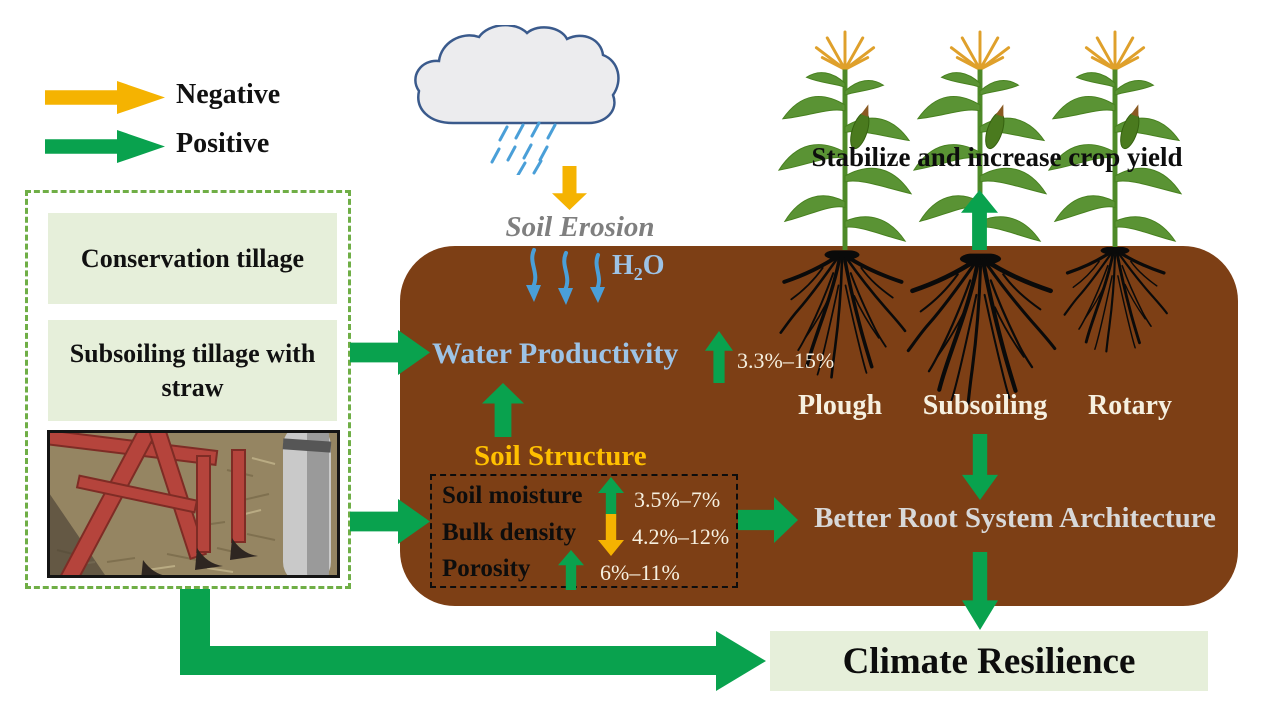 Image resolution: width=1268 pixels, height=714 pixels. What do you see at coordinates (677, 499) in the screenshot?
I see `soil-moisture-value: 3.5%–7%` at bounding box center [677, 499].